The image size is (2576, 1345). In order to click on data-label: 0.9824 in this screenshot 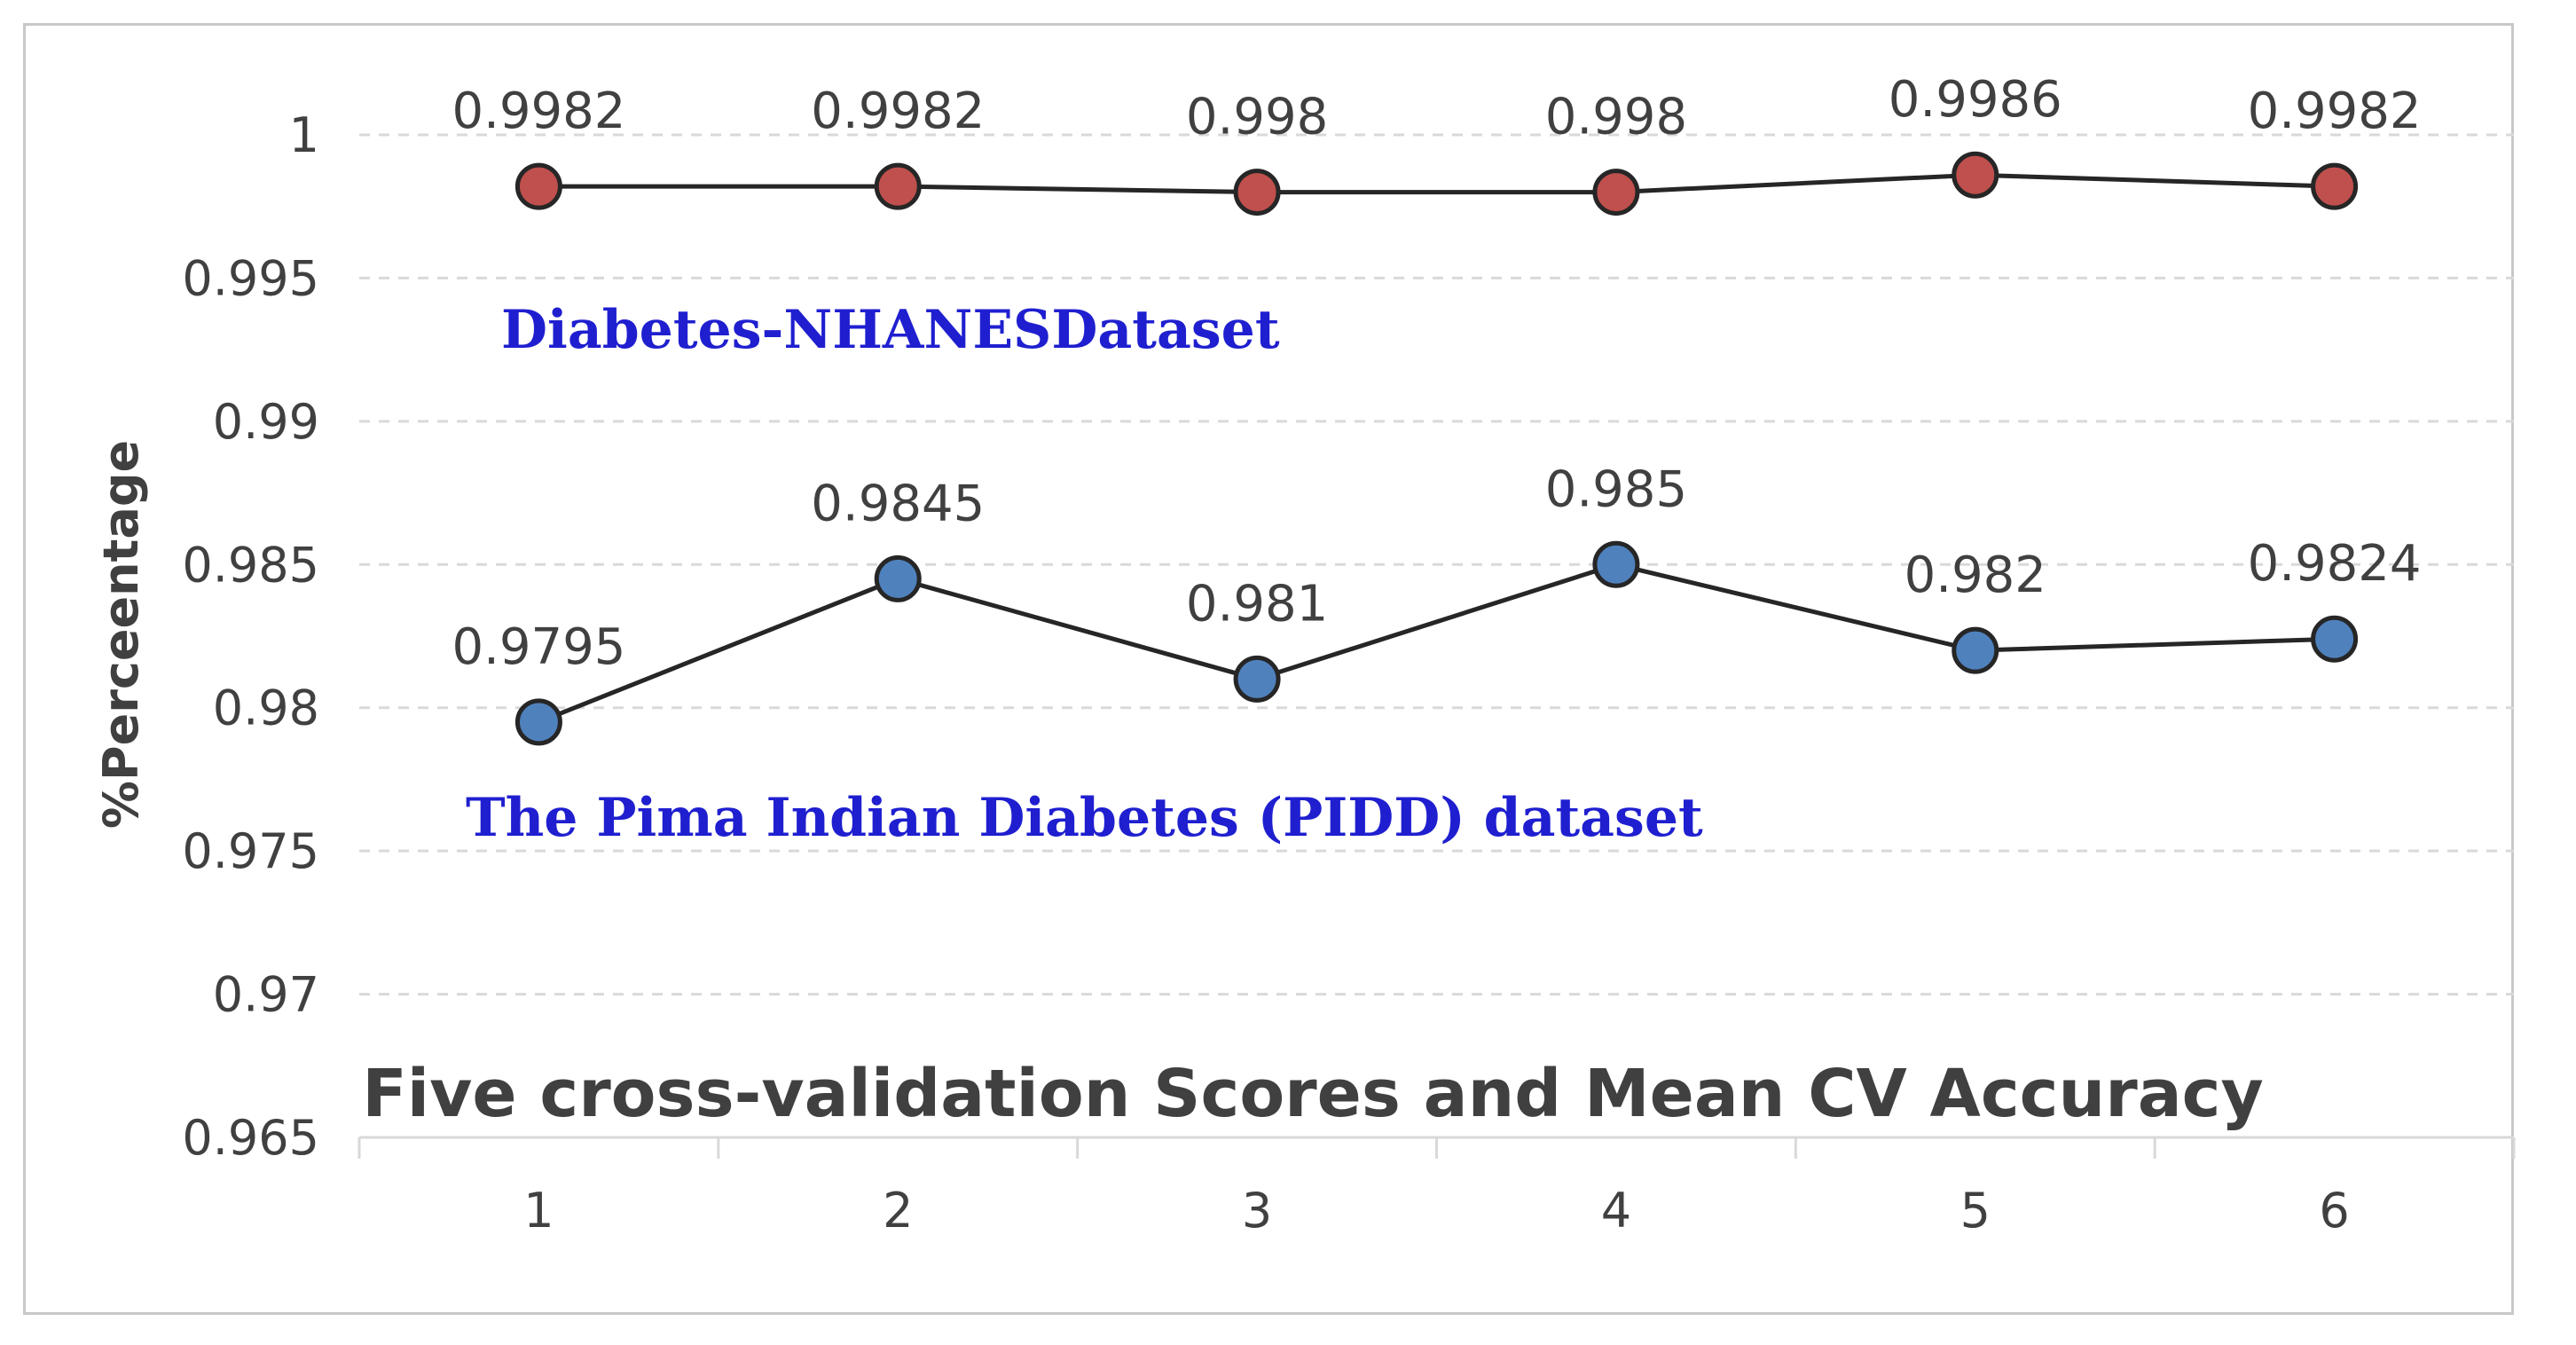, I will do `click(2335, 564)`.